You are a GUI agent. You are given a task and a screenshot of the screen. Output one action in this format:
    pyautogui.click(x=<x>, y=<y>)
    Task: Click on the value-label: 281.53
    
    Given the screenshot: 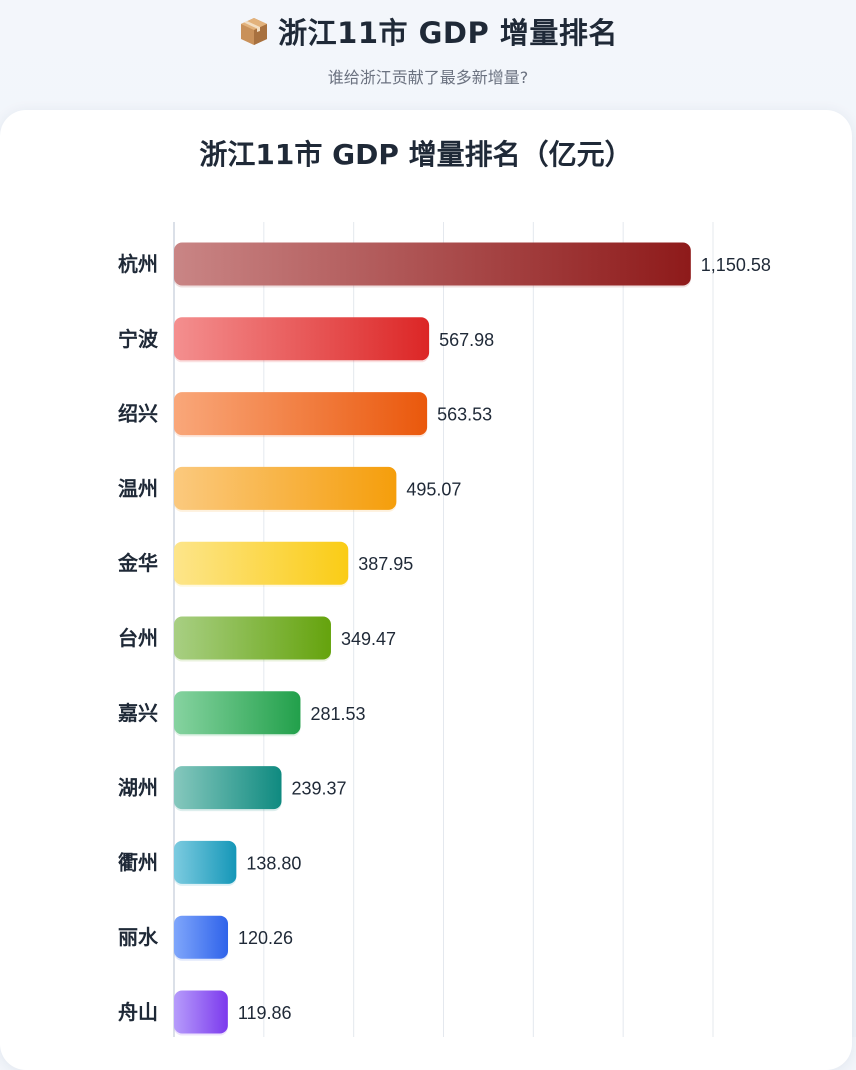 What is the action you would take?
    pyautogui.click(x=337, y=714)
    